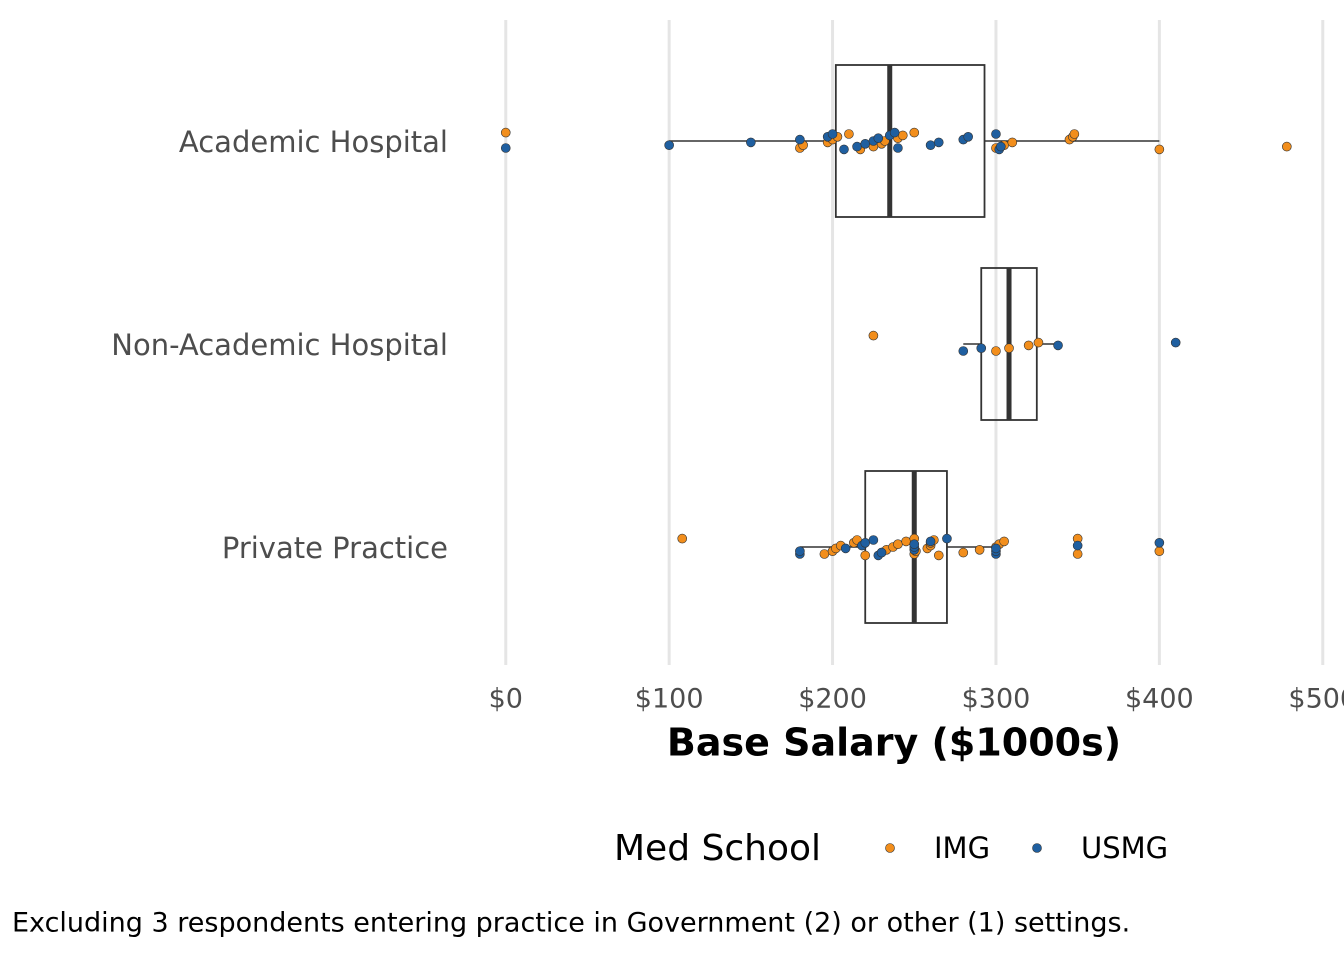 The height and width of the screenshot is (960, 1344). What do you see at coordinates (506, 699) in the screenshot?
I see `x-tick-label: $0` at bounding box center [506, 699].